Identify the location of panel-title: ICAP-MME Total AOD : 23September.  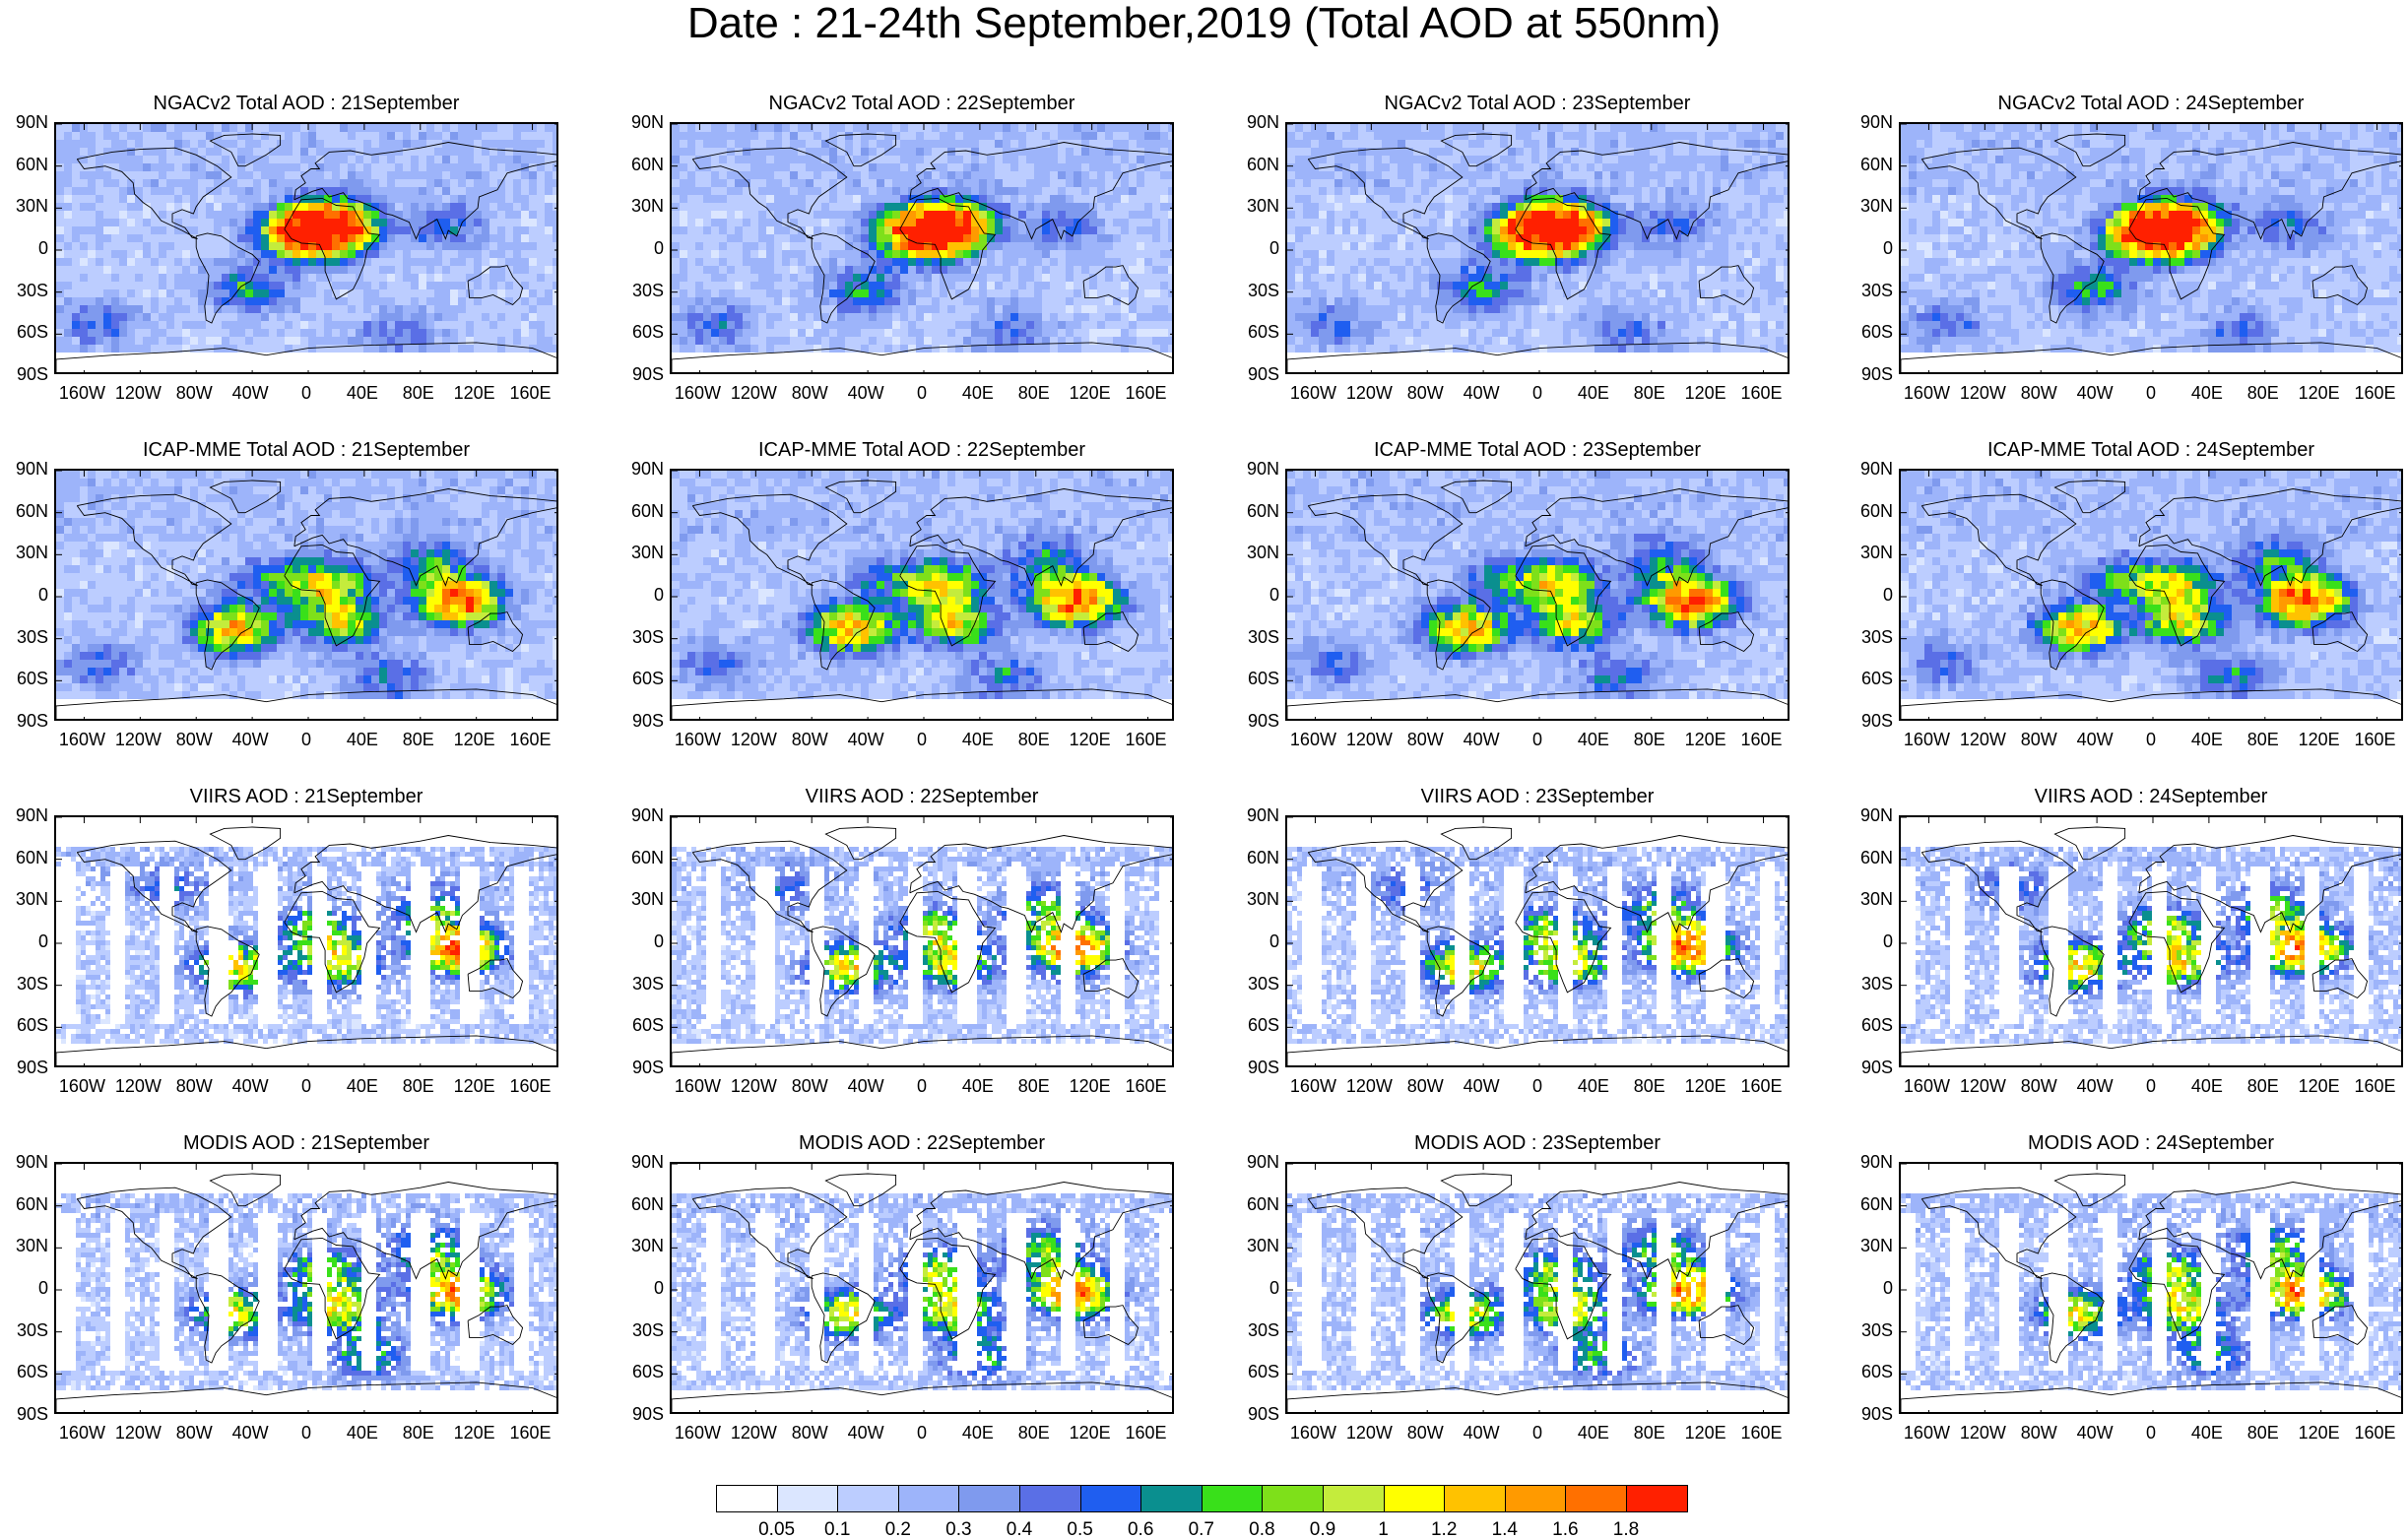
(1537, 450).